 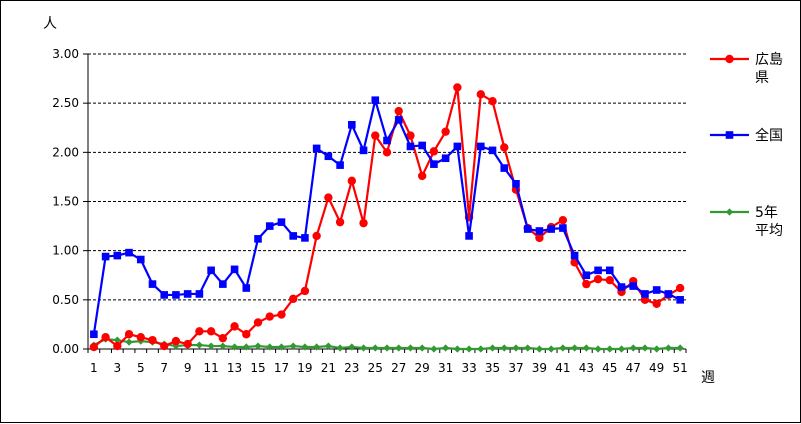 I want to click on series-five-year-avg, so click(x=387, y=344).